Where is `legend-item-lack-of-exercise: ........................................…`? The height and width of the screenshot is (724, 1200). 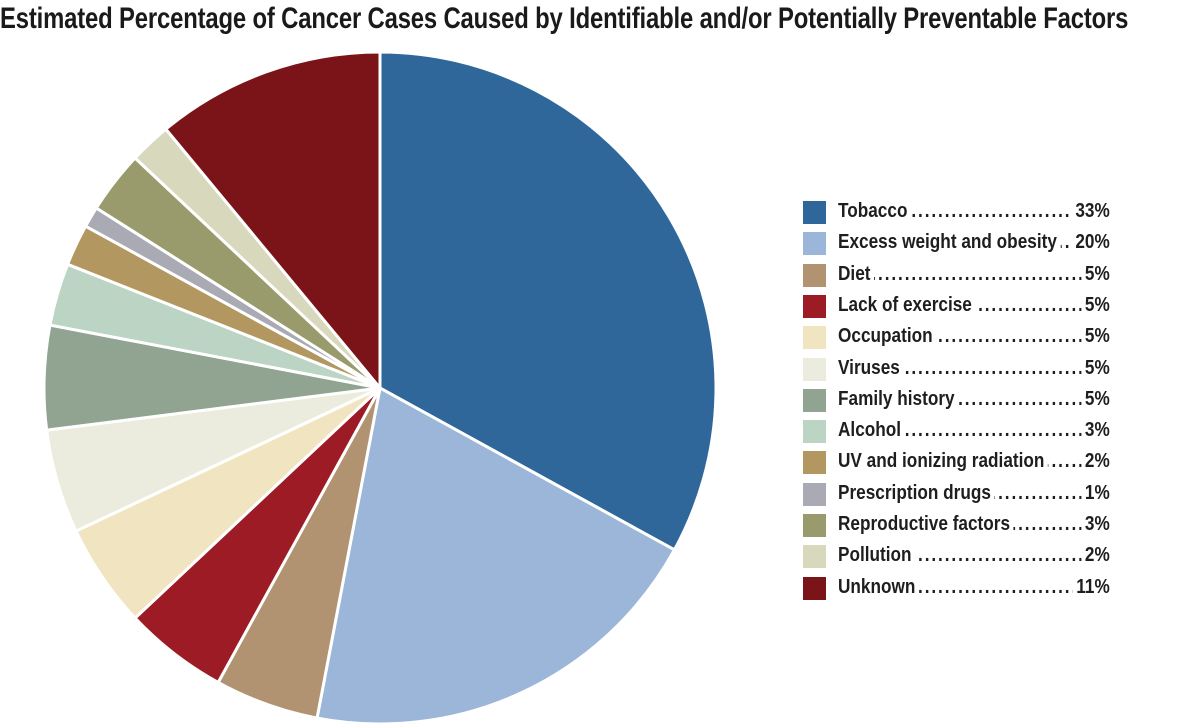 legend-item-lack-of-exercise: ........................................… is located at coordinates (983, 305).